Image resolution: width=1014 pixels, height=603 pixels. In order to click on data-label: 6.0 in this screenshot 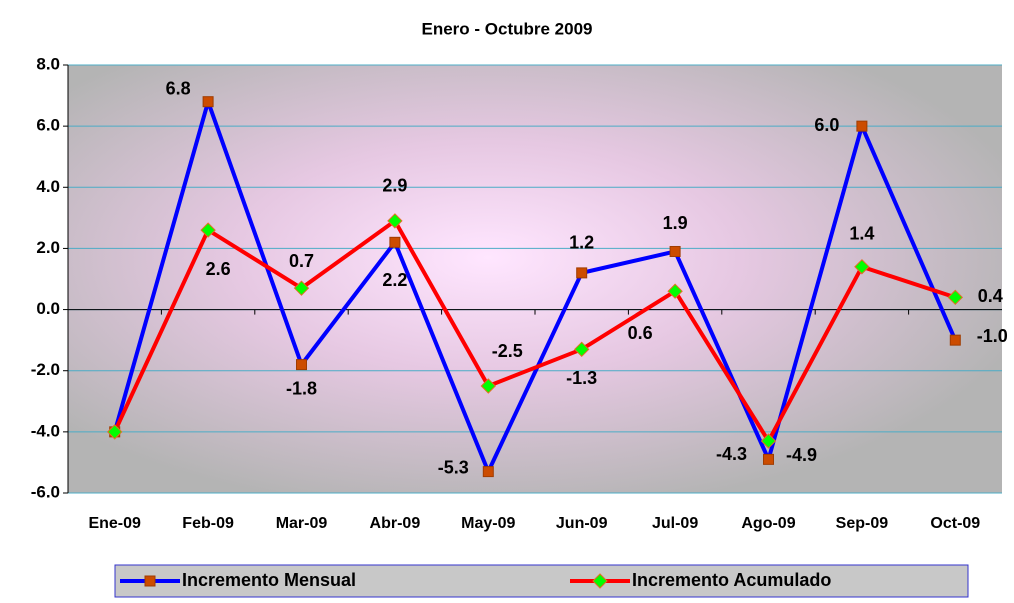, I will do `click(826, 125)`.